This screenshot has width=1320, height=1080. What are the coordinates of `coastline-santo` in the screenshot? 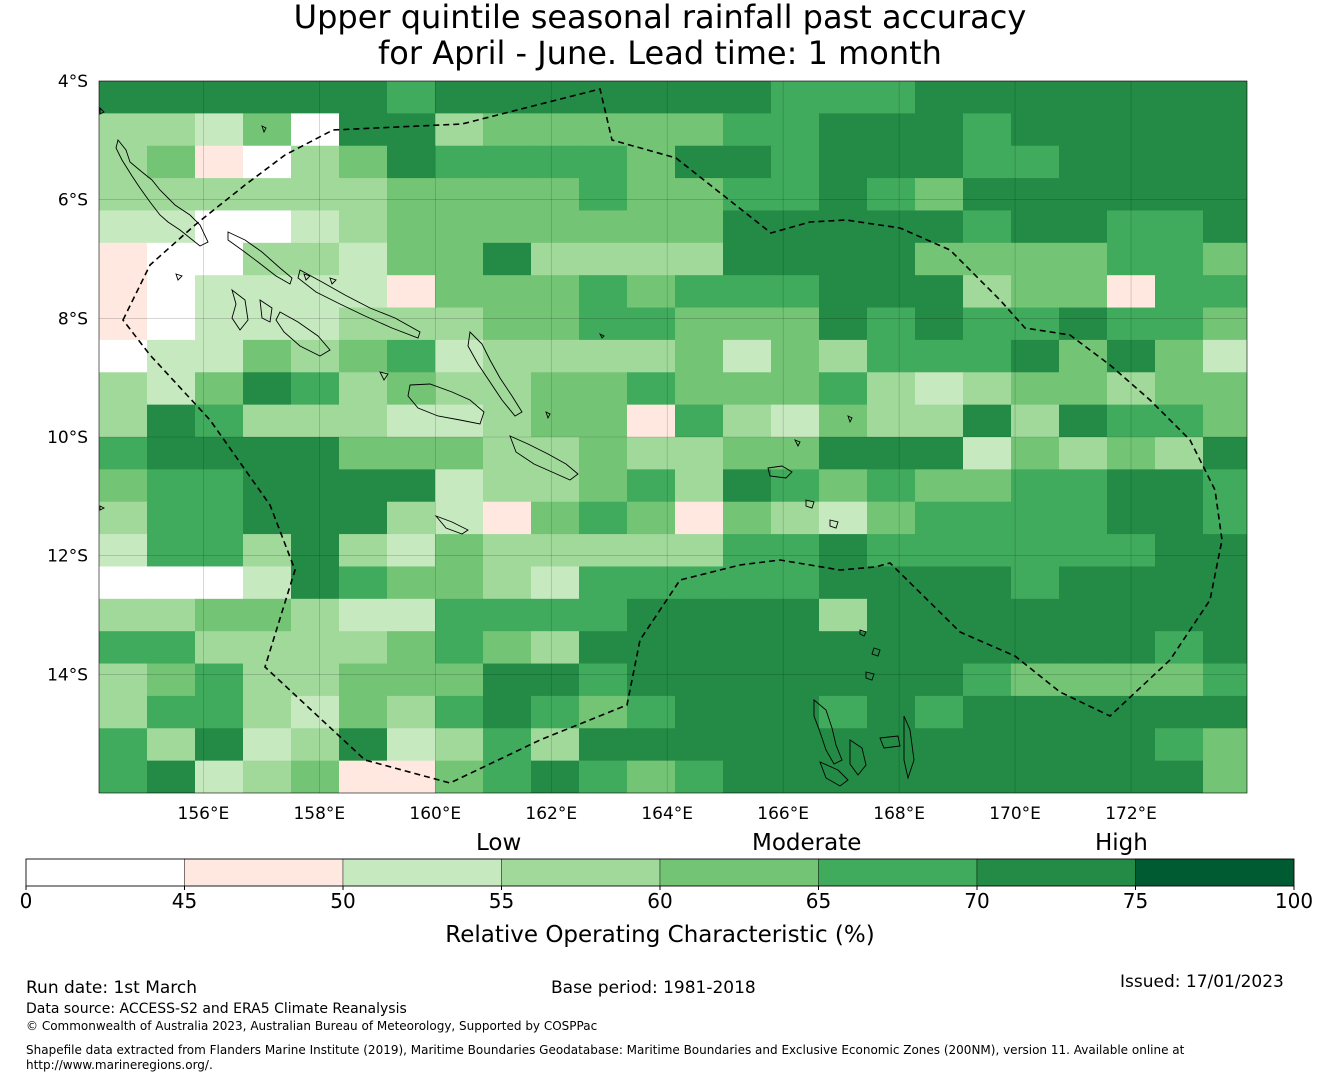 It's located at (828, 732).